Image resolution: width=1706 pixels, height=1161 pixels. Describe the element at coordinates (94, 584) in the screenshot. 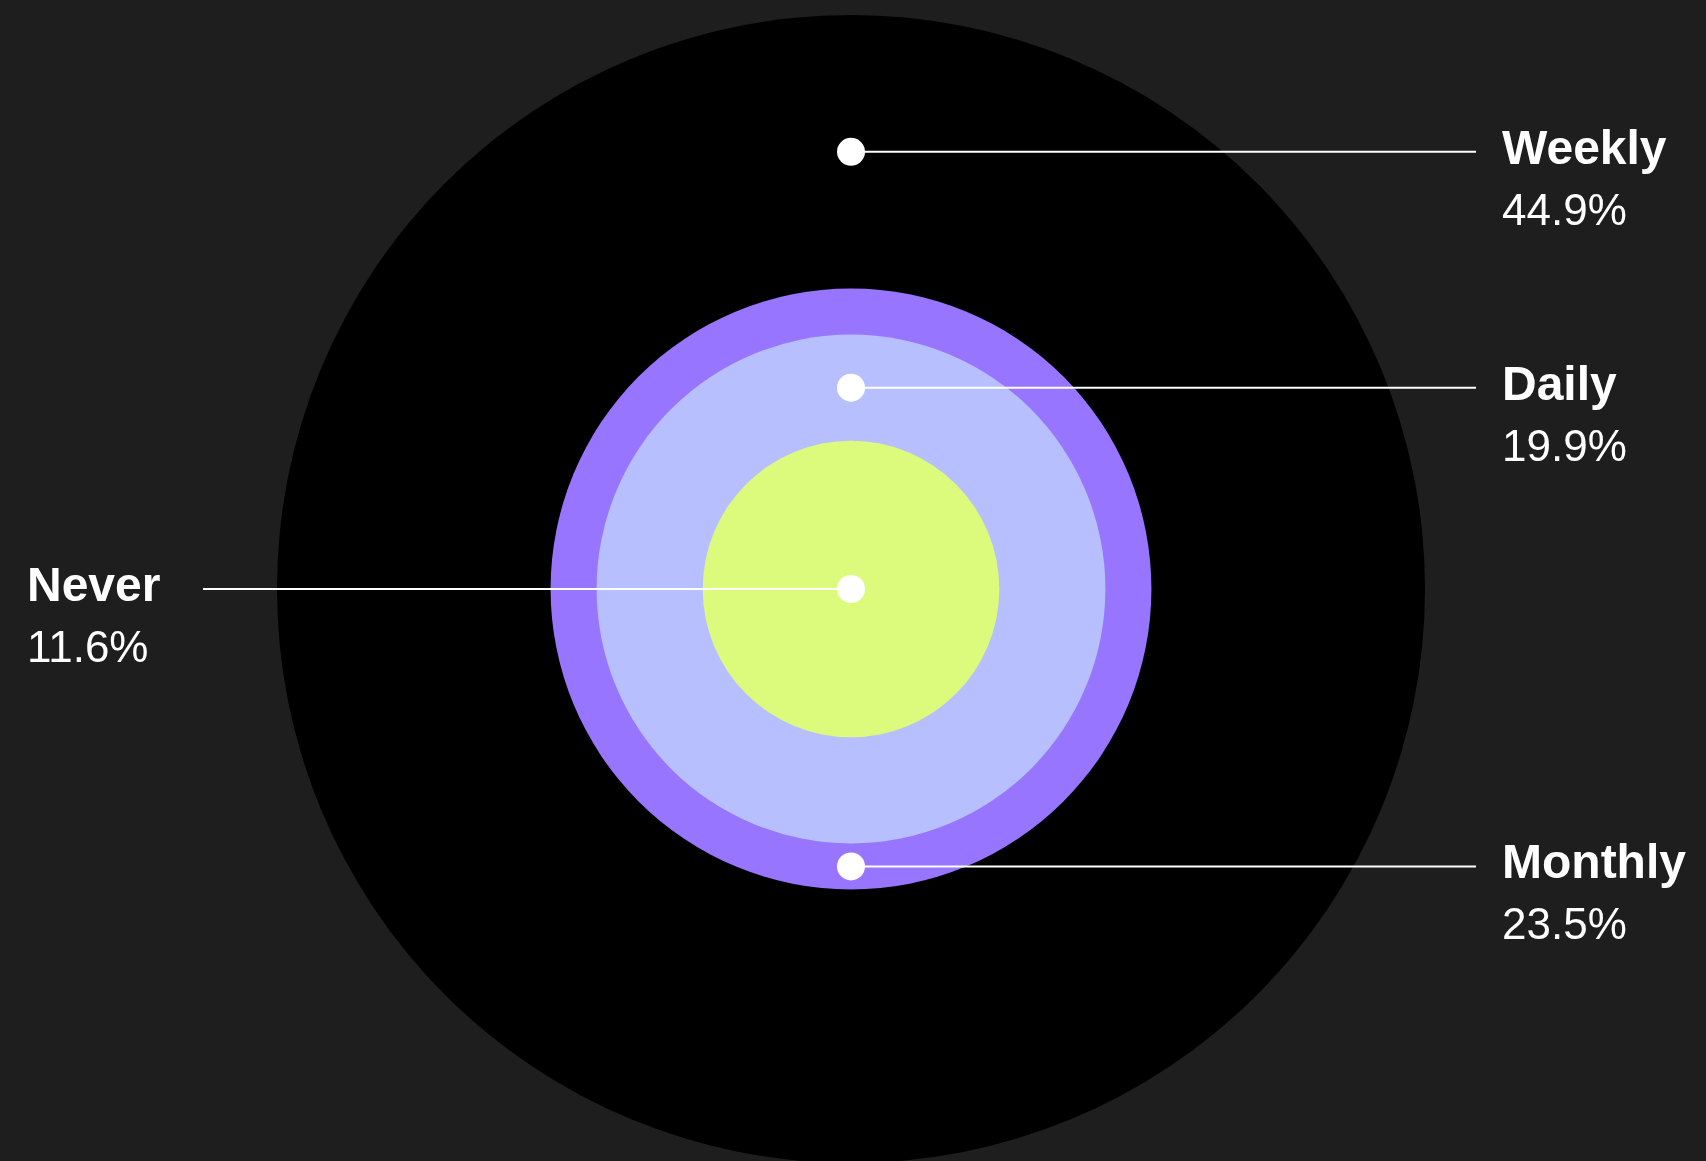

I see `category-label: Never` at that location.